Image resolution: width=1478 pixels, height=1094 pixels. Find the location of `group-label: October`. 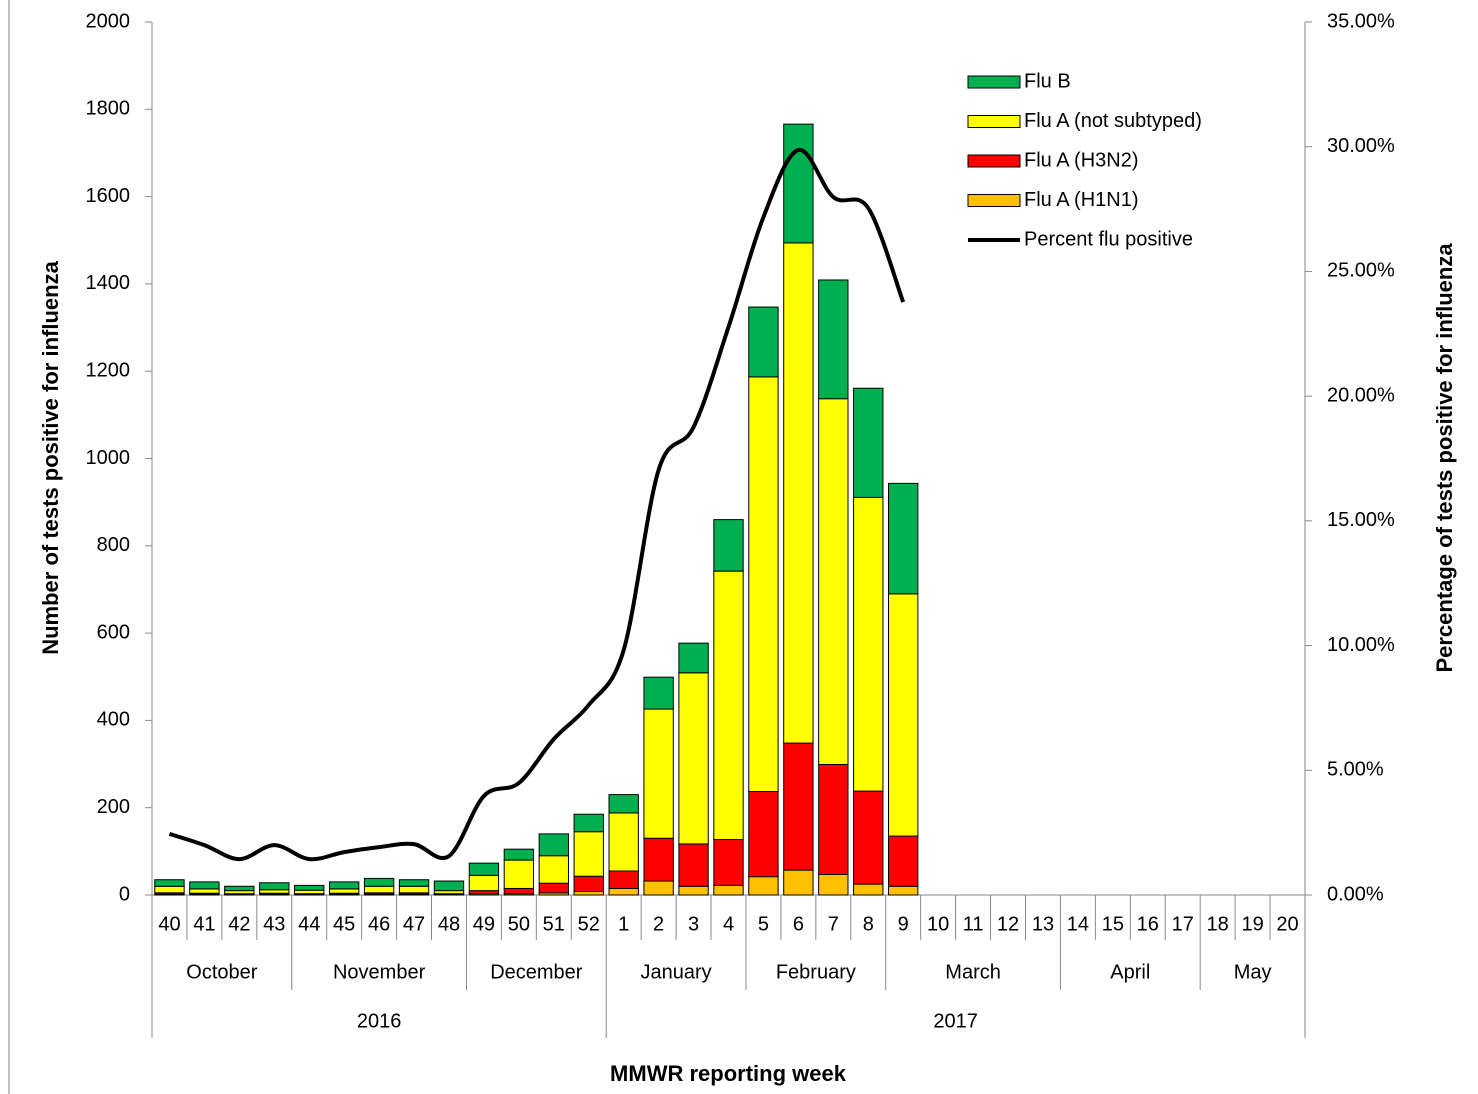

group-label: October is located at coordinates (221, 972).